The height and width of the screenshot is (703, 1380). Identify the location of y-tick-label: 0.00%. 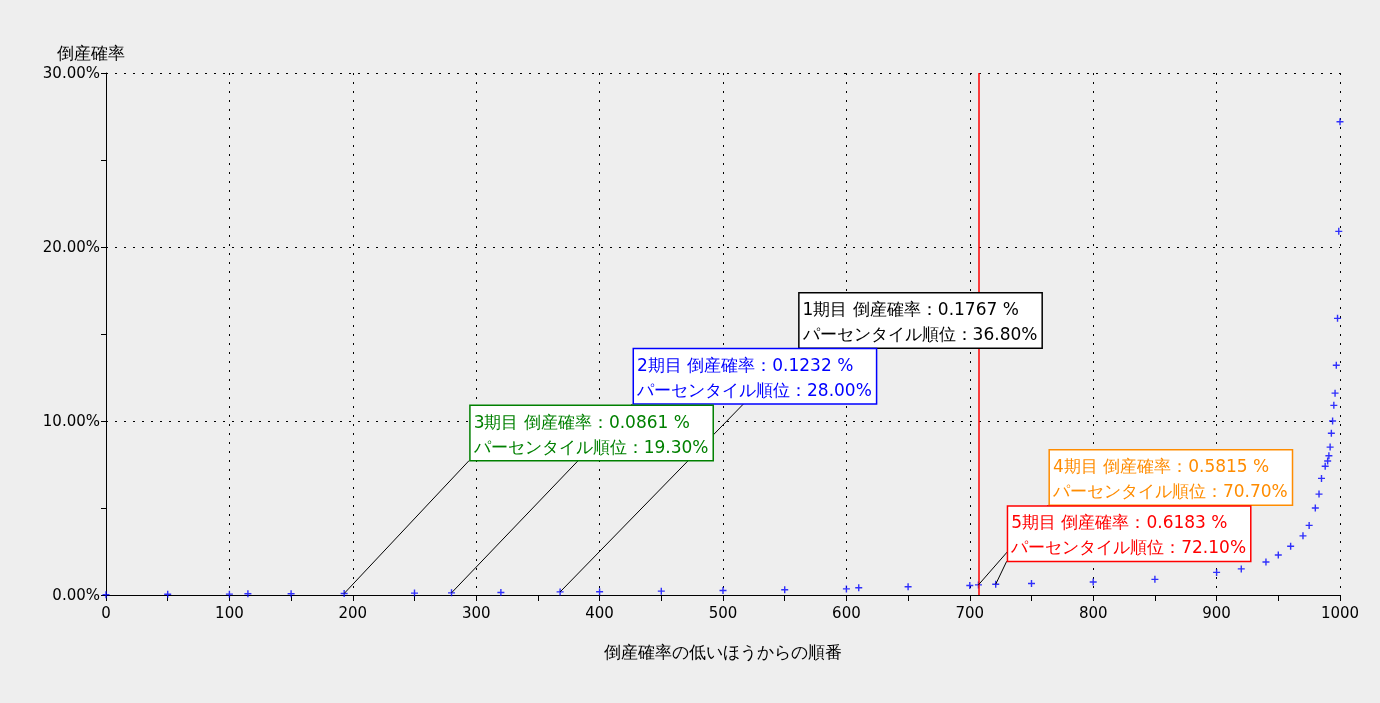
(76, 595).